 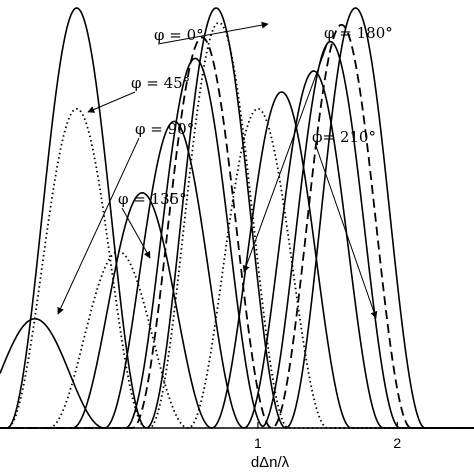 What do you see at coordinates (258, 443) in the screenshot?
I see `x-tick-label-0: 1` at bounding box center [258, 443].